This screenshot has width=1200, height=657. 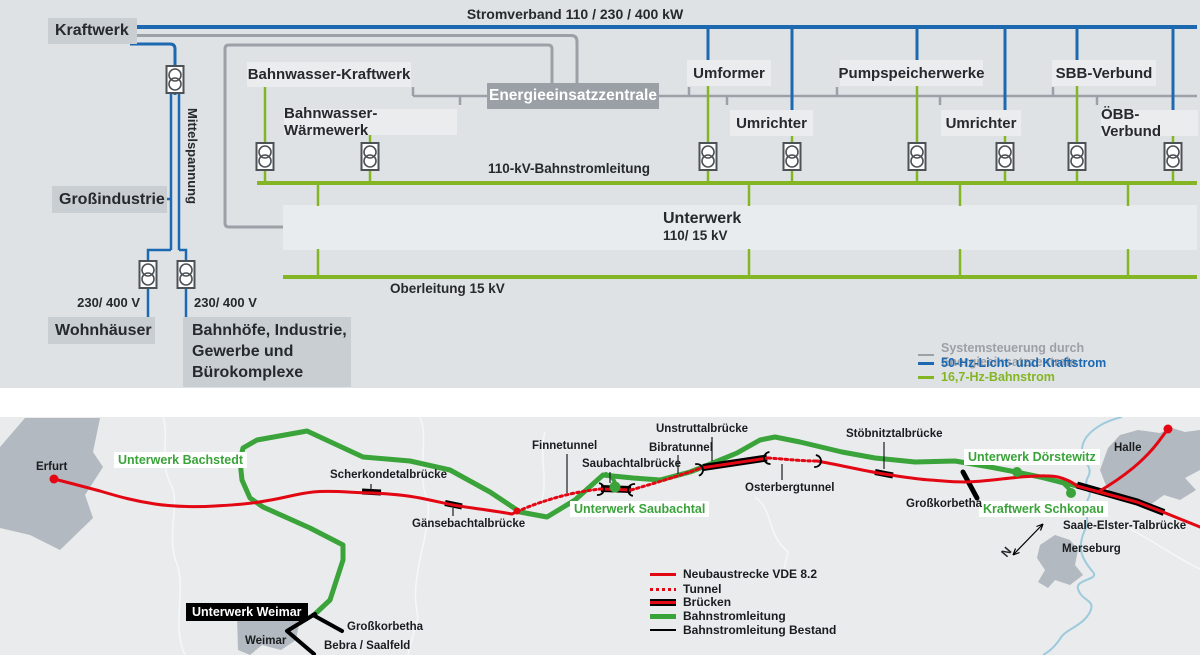 What do you see at coordinates (575, 14) in the screenshot?
I see `backbone-label: Stromverband 110 / 230 / 400 kW` at bounding box center [575, 14].